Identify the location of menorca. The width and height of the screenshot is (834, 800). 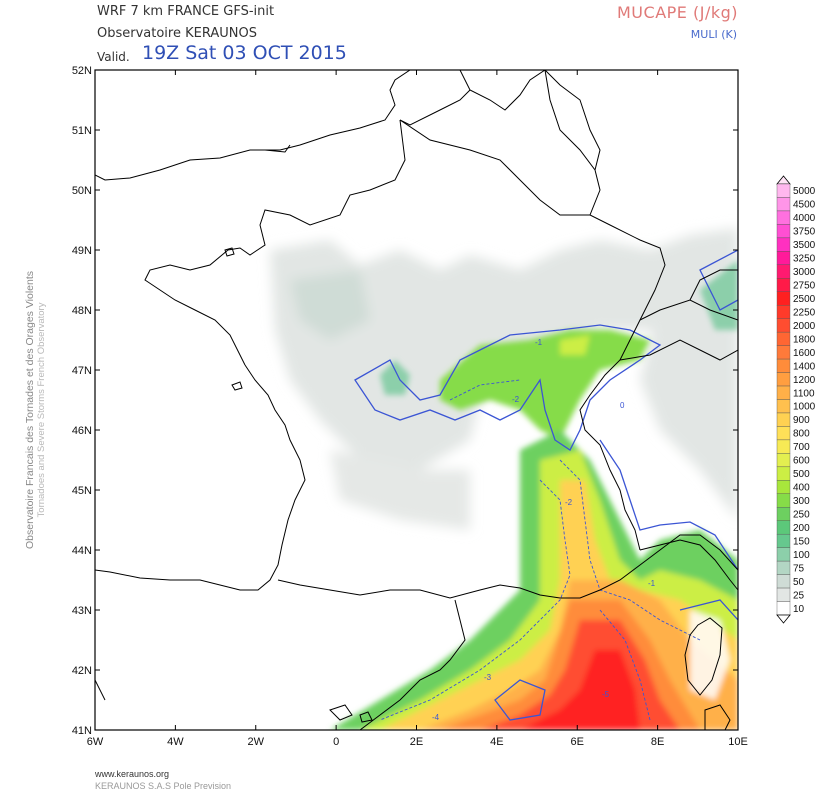
(366, 717).